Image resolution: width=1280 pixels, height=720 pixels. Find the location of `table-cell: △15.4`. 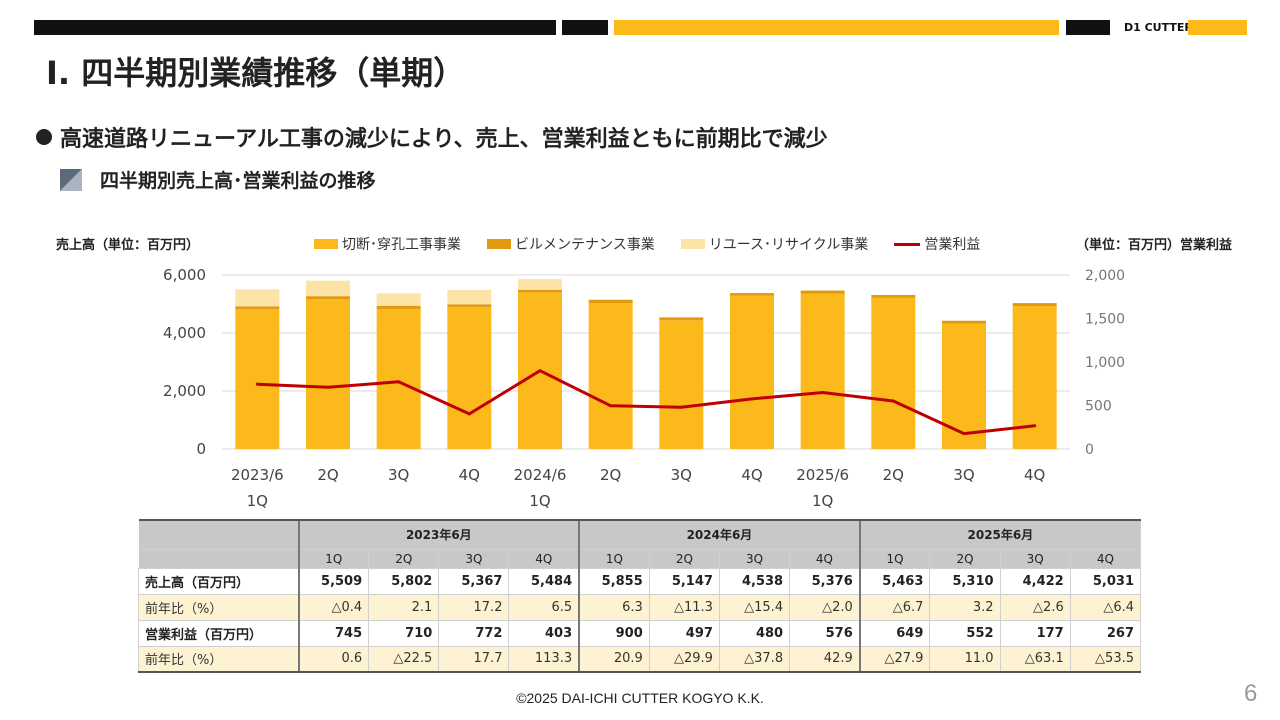

table-cell: △15.4 is located at coordinates (754, 607).